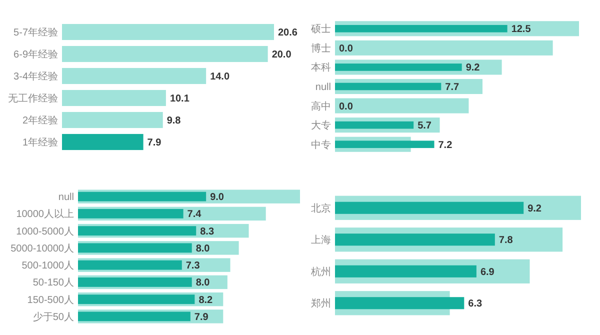  Describe the element at coordinates (36, 32) in the screenshot. I see `y-tick-label: 5-7年经验` at that location.